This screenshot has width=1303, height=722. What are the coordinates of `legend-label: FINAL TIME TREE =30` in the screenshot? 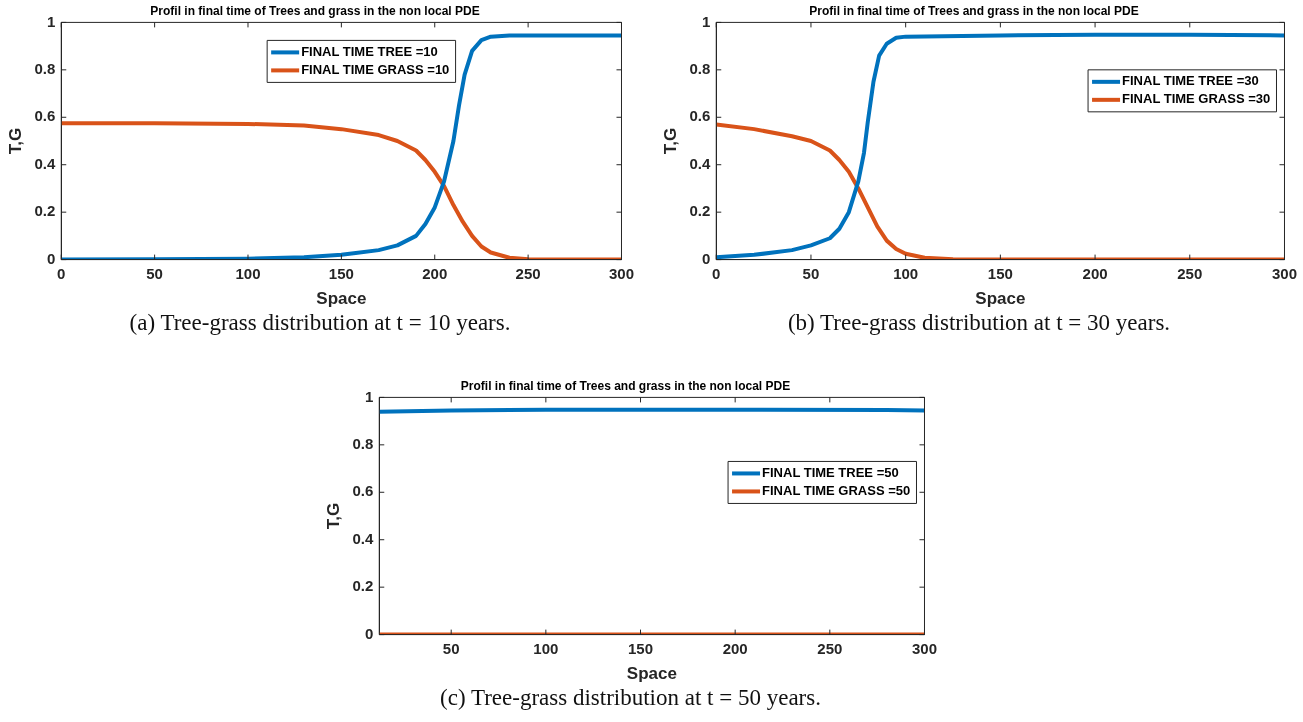 It's located at (1190, 81).